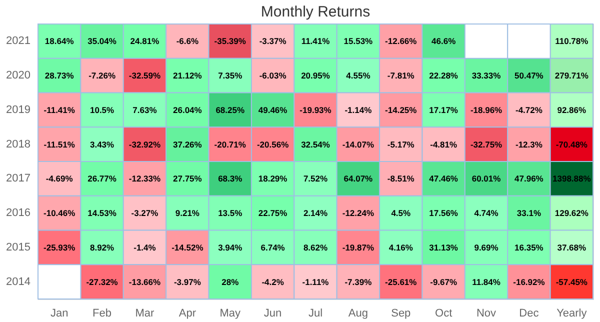  What do you see at coordinates (102, 75) in the screenshot?
I see `data-label: -7.26%` at bounding box center [102, 75].